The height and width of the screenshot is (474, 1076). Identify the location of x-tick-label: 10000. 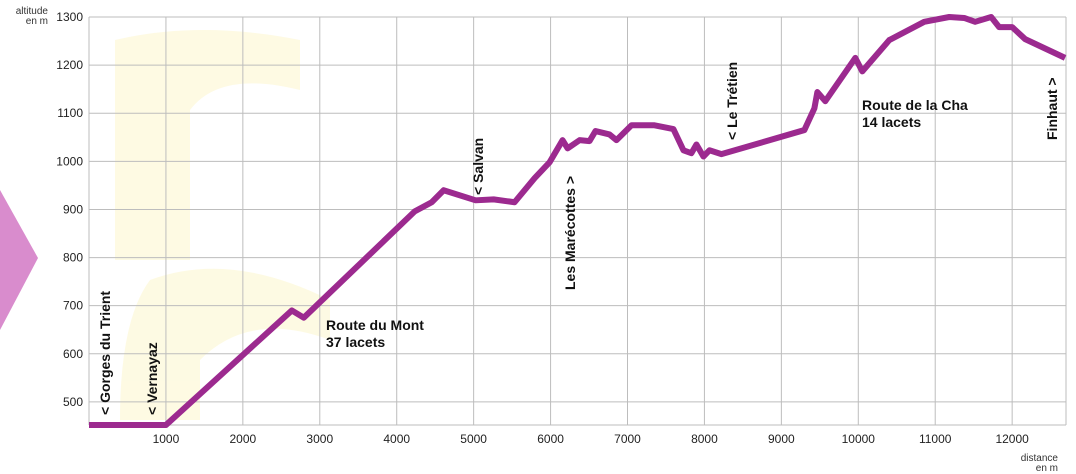
(859, 439).